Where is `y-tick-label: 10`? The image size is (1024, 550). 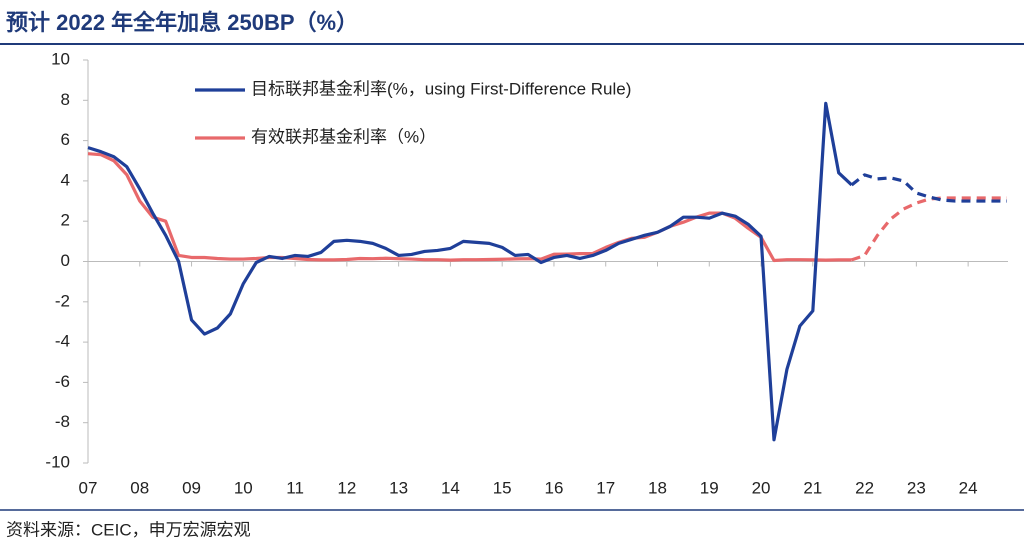
y-tick-label: 10 is located at coordinates (60, 58).